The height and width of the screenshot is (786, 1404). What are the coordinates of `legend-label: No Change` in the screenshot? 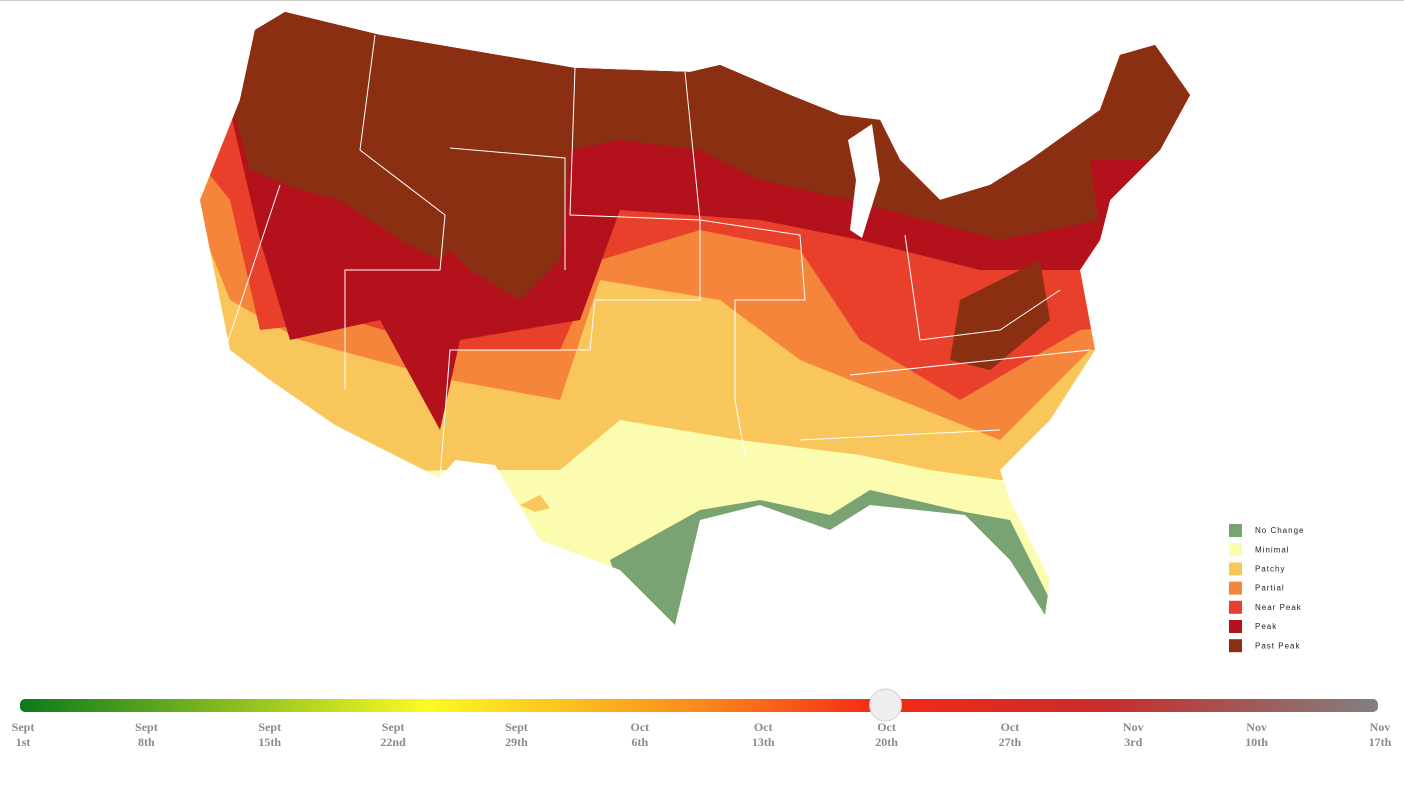 It's located at (1279, 530).